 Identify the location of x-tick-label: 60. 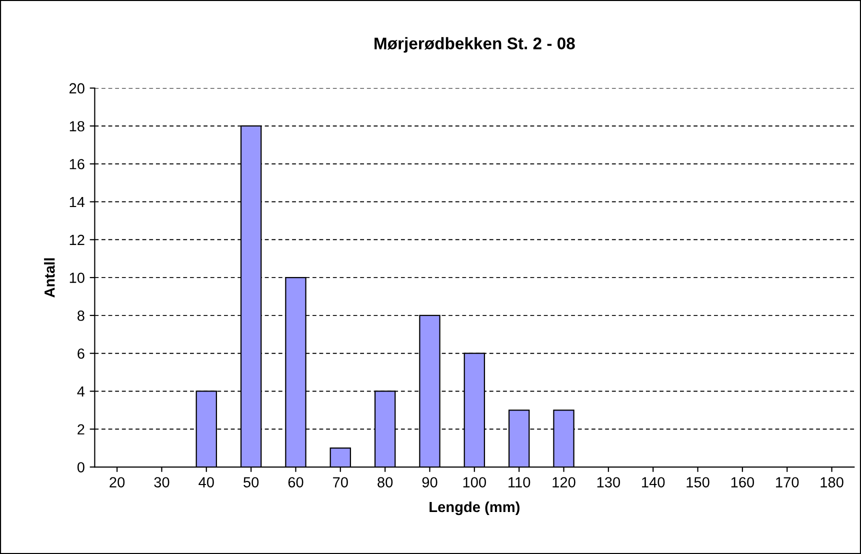
(296, 482).